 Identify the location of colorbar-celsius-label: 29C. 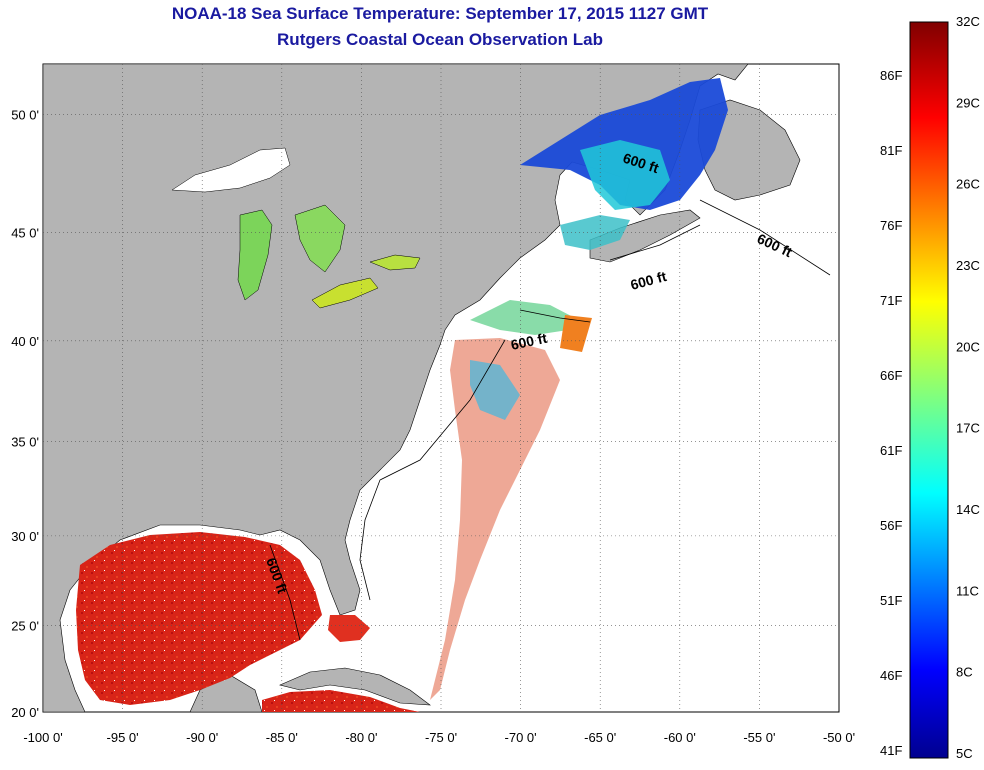
(968, 102).